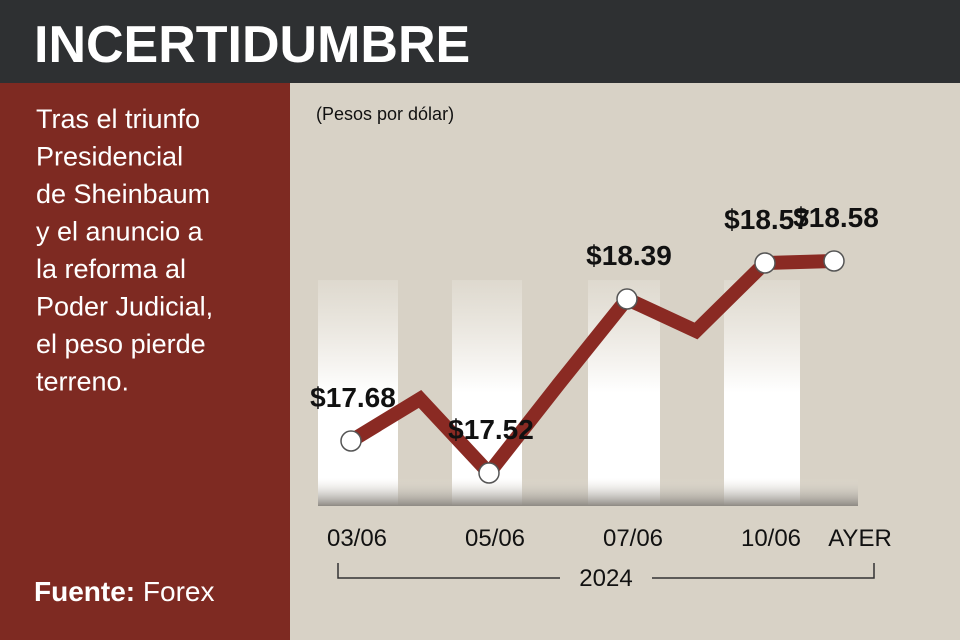 The image size is (960, 640). What do you see at coordinates (179, 591) in the screenshot?
I see `source-name: Forex` at bounding box center [179, 591].